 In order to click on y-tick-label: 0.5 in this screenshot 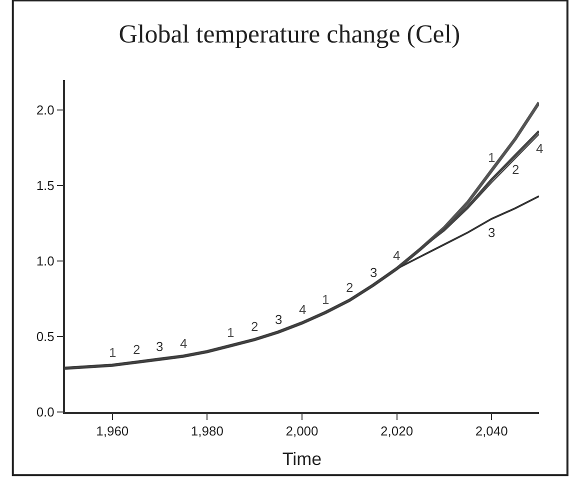, I will do `click(45, 336)`.